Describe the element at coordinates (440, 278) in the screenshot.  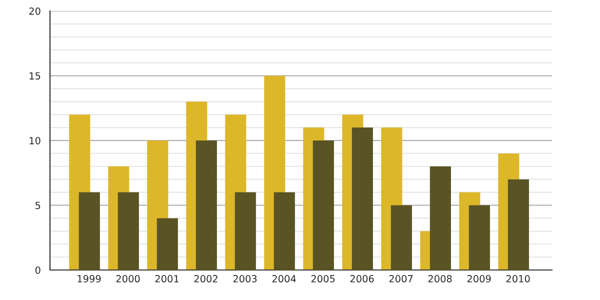
I see `x-tick-label: 2008` at that location.